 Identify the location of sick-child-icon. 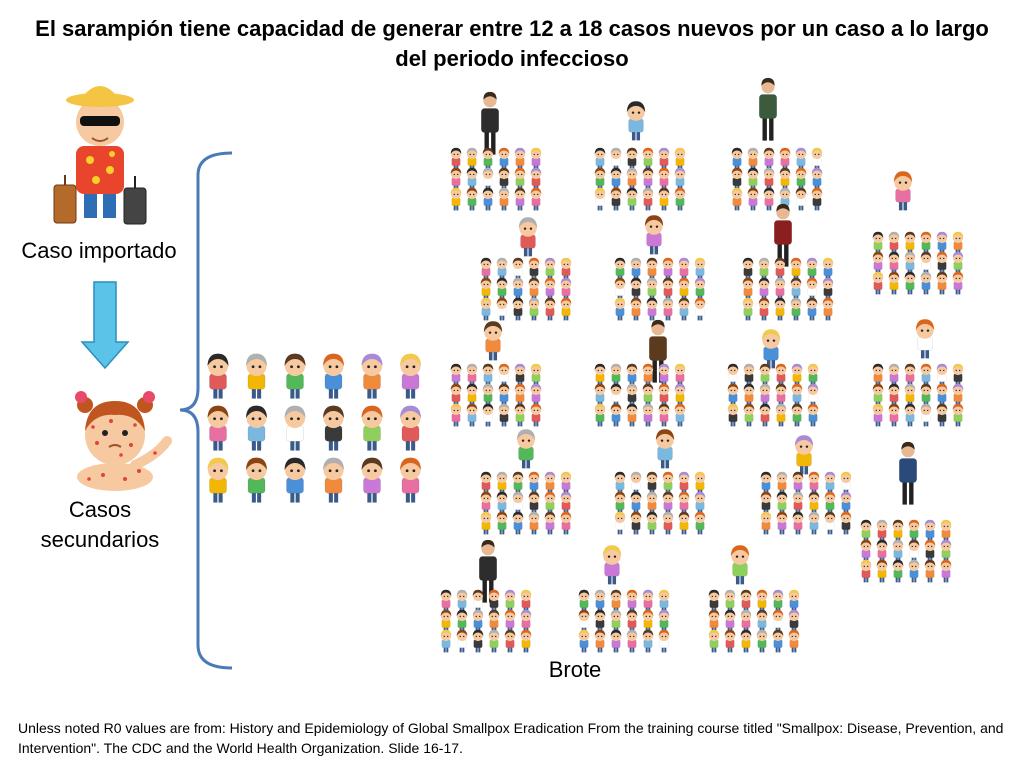
(123, 441).